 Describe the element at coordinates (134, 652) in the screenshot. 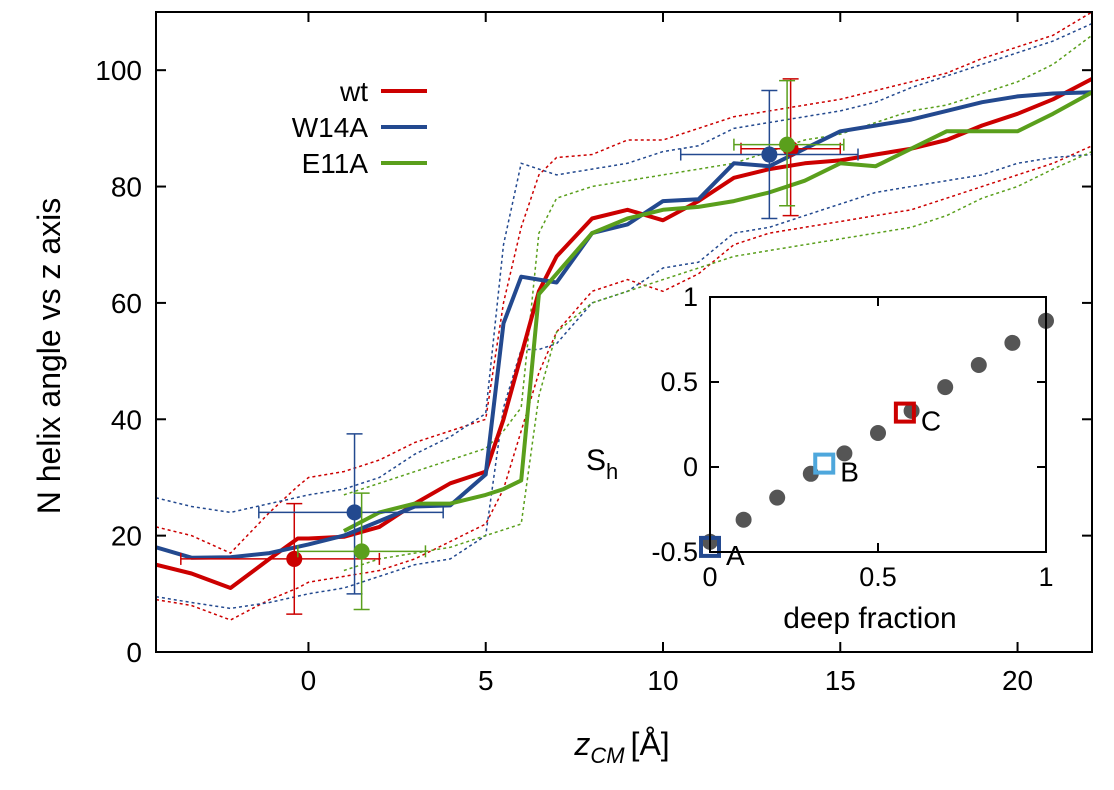

I see `y-tick-label: 0` at that location.